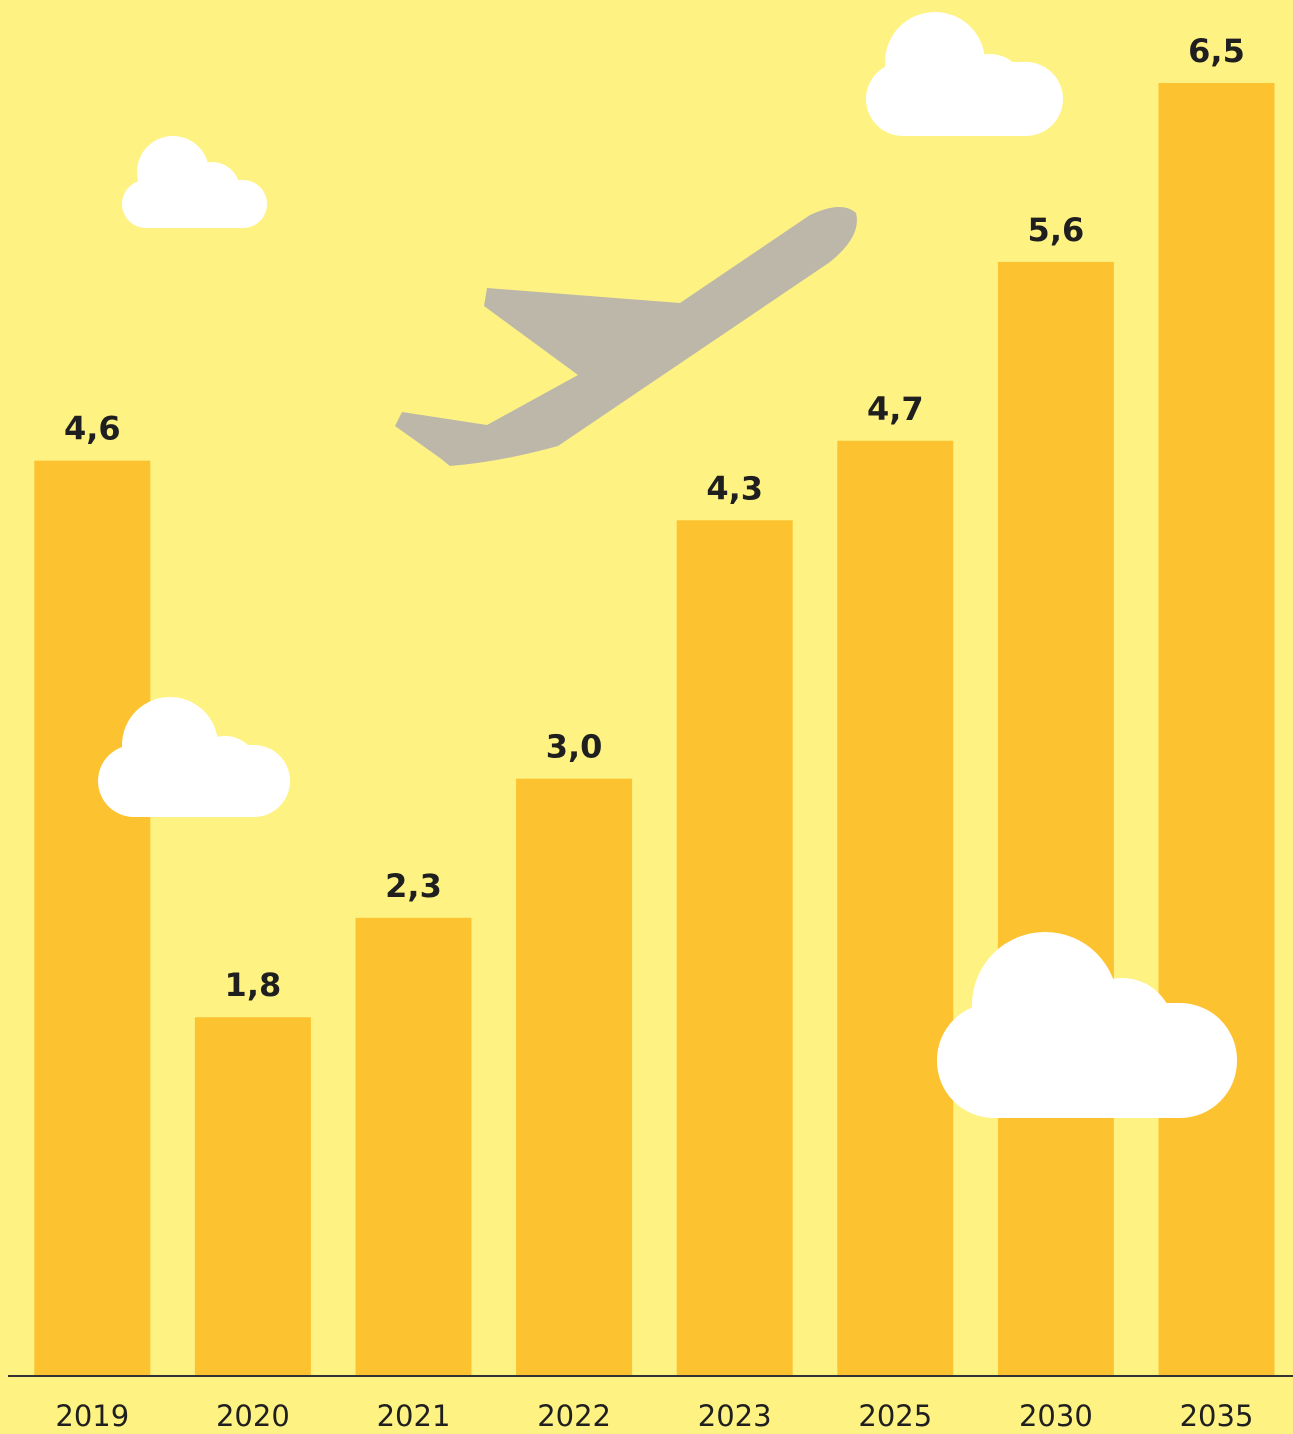  What do you see at coordinates (1056, 230) in the screenshot?
I see `value-label: 5,6` at bounding box center [1056, 230].